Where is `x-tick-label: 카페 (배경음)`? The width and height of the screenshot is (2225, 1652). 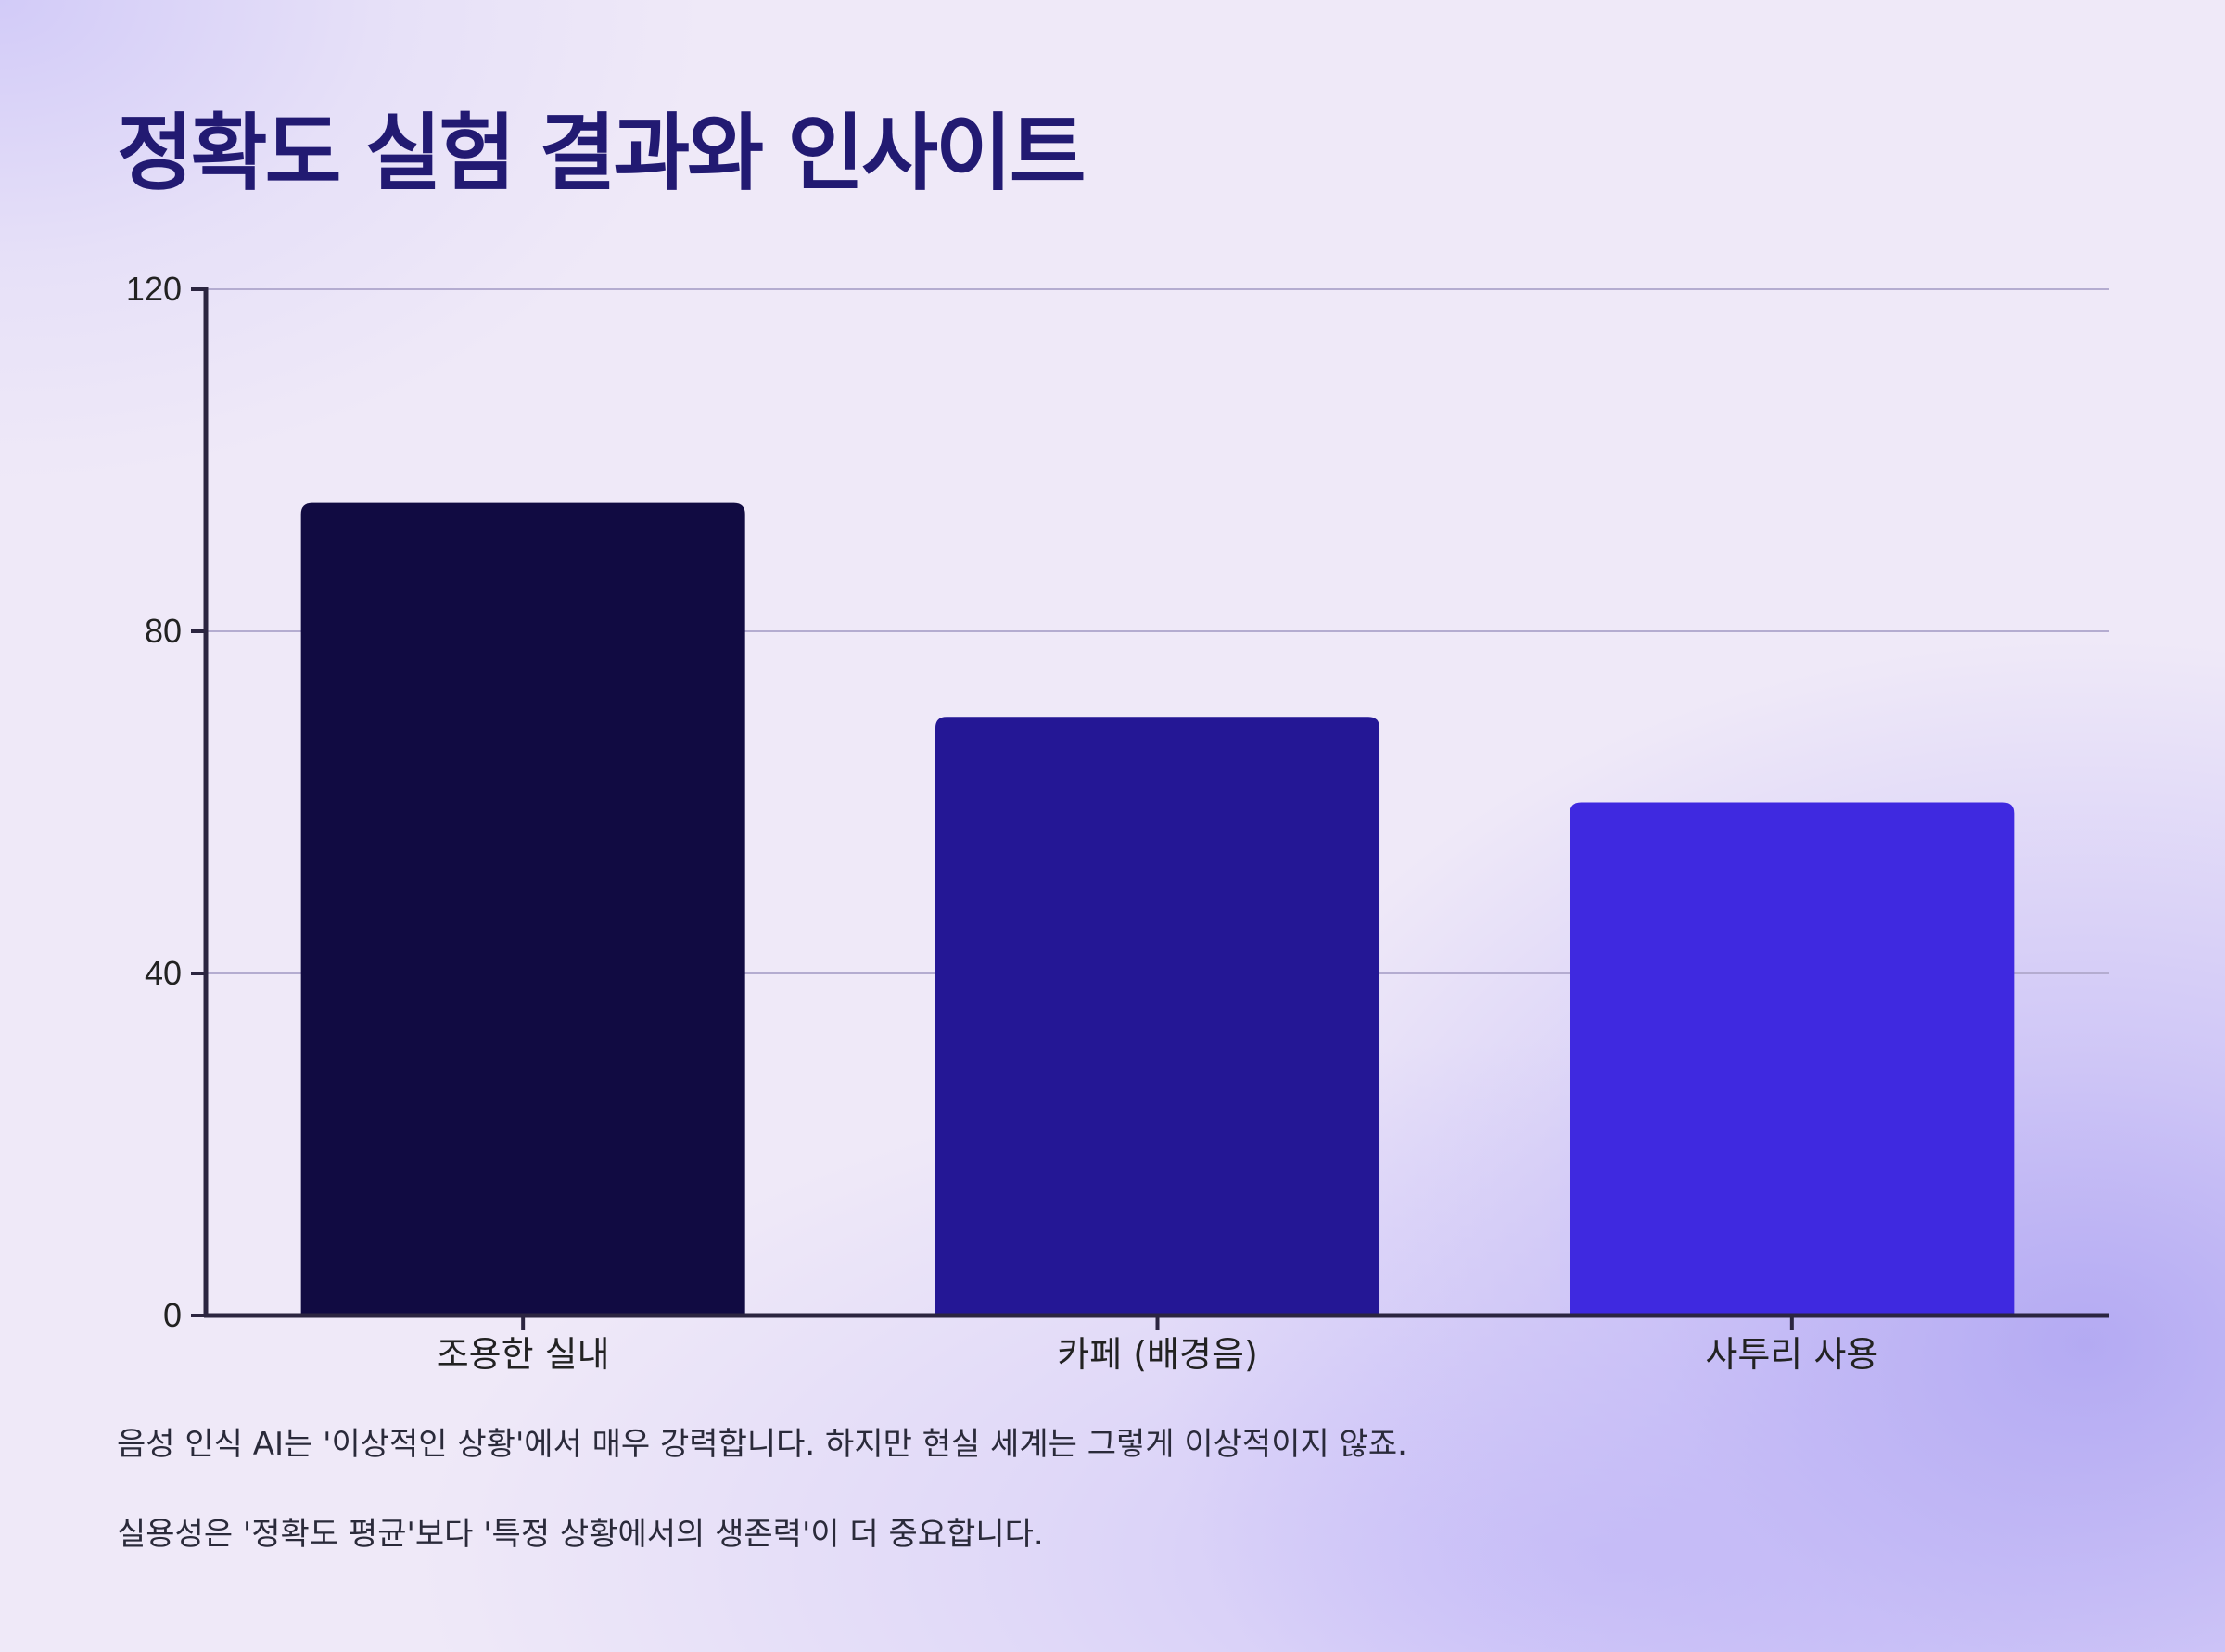
x-tick-label: 카페 (배경음) is located at coordinates (1157, 1354).